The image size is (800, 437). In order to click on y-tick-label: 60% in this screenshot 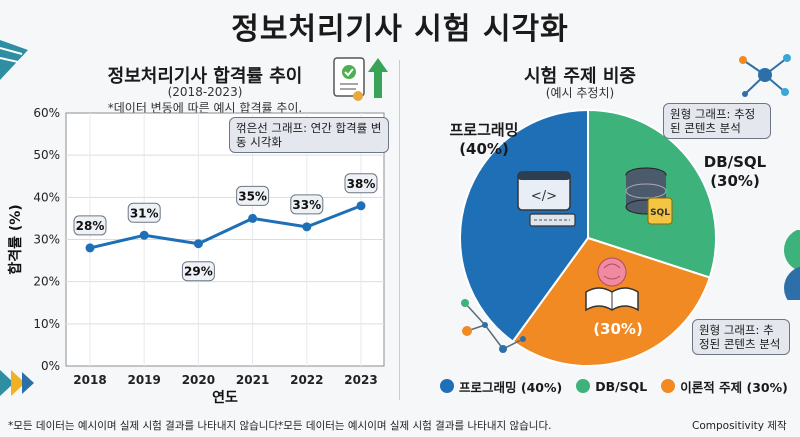, I will do `click(46, 113)`.